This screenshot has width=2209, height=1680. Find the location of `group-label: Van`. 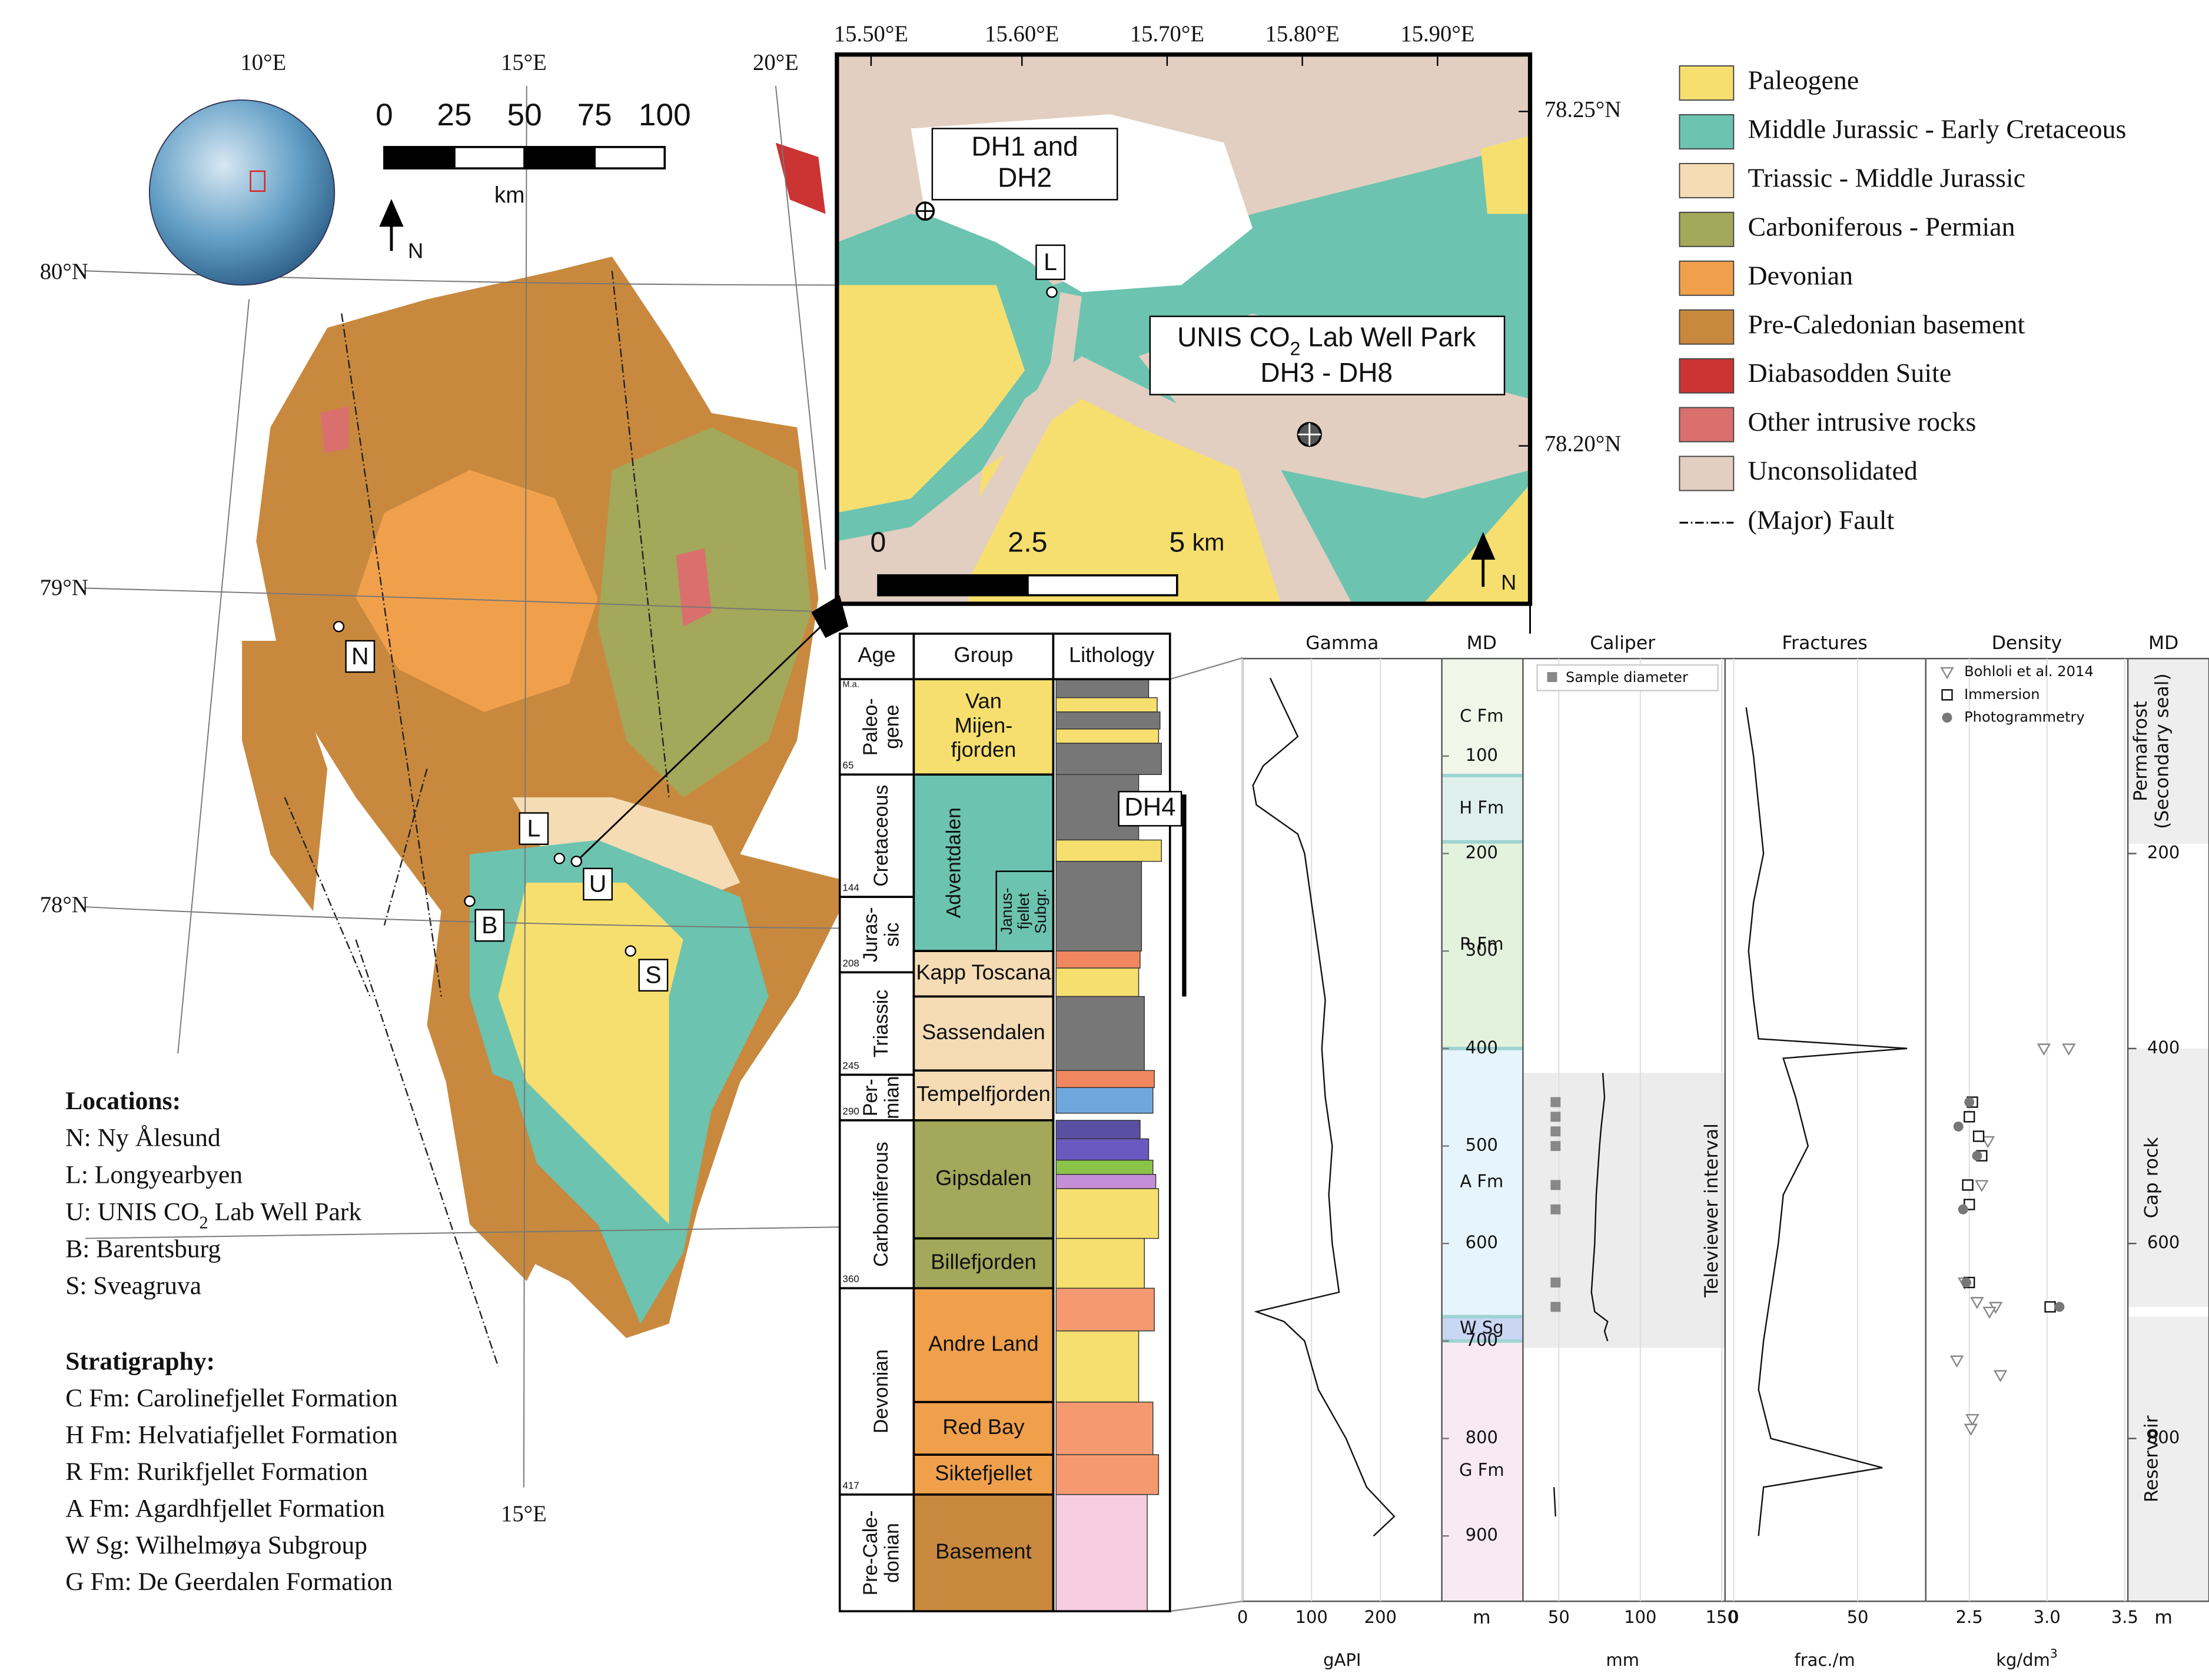

group-label: Van is located at coordinates (983, 701).